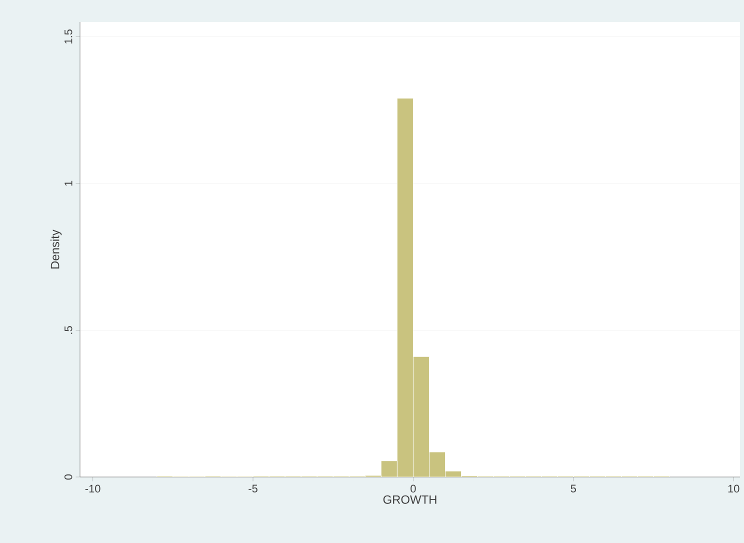 The height and width of the screenshot is (543, 744). What do you see at coordinates (68, 37) in the screenshot?
I see `y-tick-label: 1.5` at bounding box center [68, 37].